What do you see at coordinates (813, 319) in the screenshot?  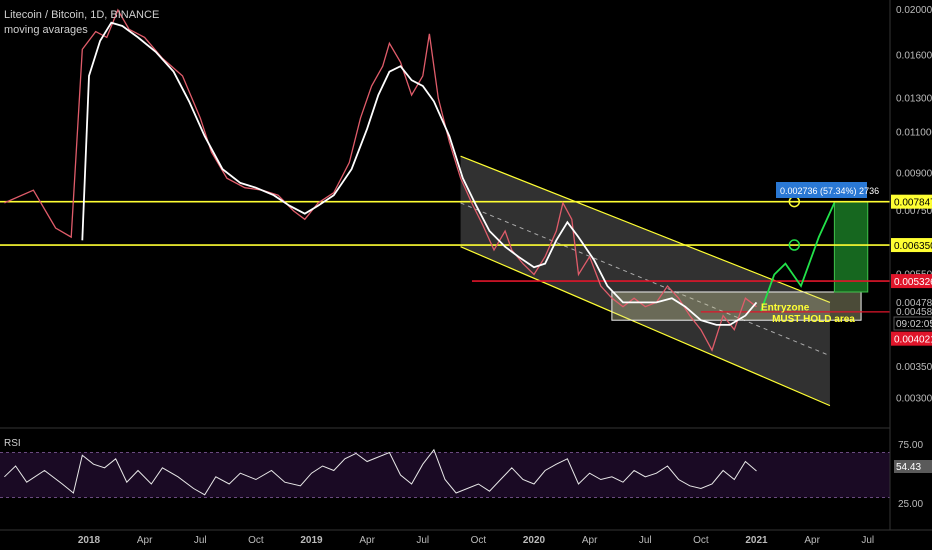 I see `must-hold-label: MUST HOLD area` at bounding box center [813, 319].